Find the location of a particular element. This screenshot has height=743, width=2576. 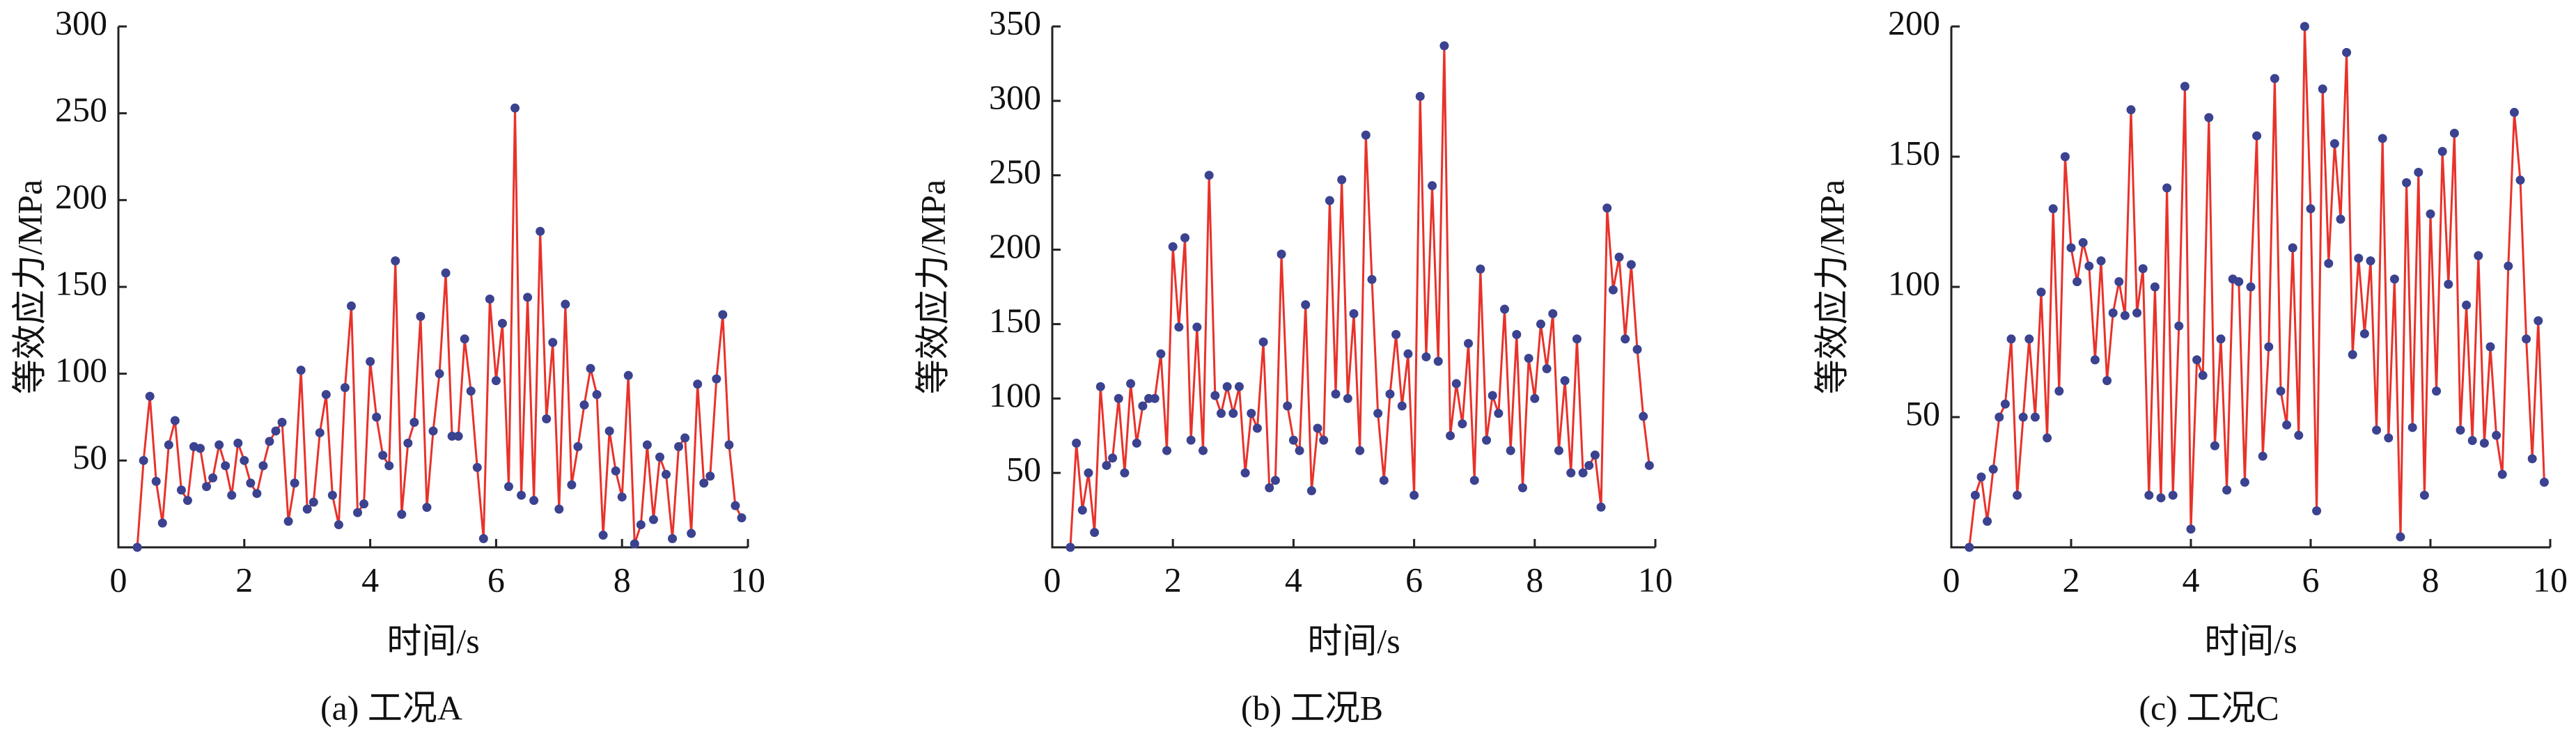

y-tick-label: 350 is located at coordinates (1015, 22).